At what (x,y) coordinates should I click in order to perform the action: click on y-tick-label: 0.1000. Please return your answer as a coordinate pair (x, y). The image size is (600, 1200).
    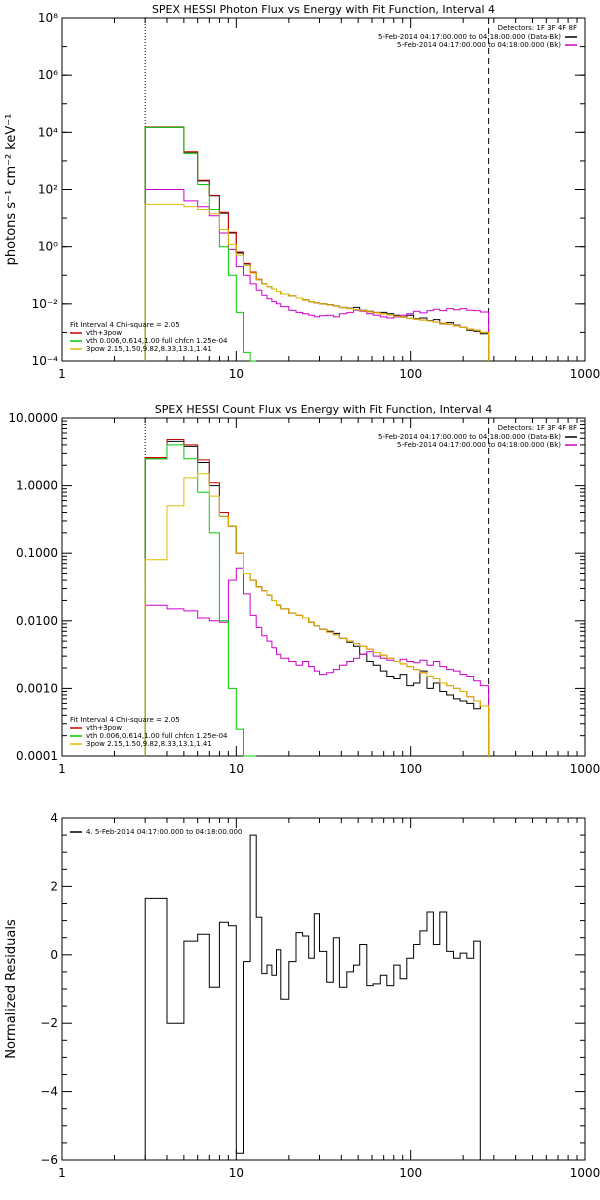
    Looking at the image, I should click on (37, 553).